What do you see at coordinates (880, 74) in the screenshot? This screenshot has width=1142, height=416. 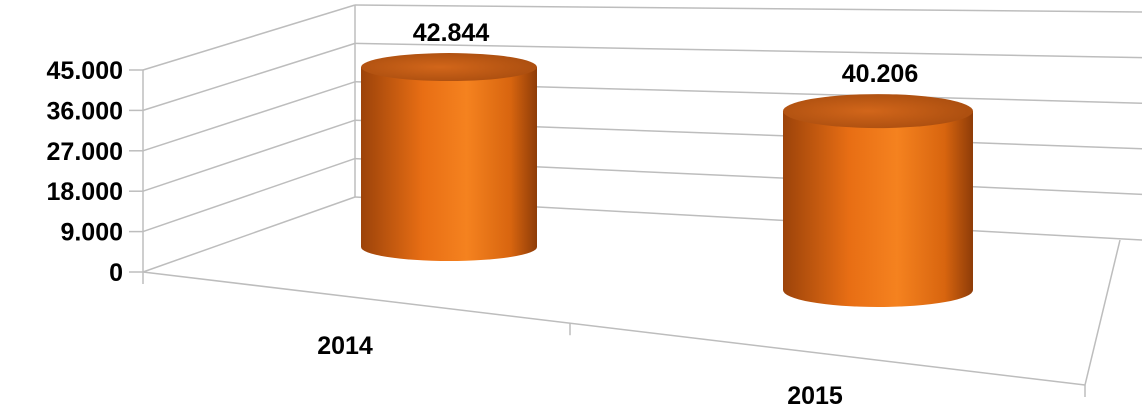 I see `data-label-2015: 40.206` at bounding box center [880, 74].